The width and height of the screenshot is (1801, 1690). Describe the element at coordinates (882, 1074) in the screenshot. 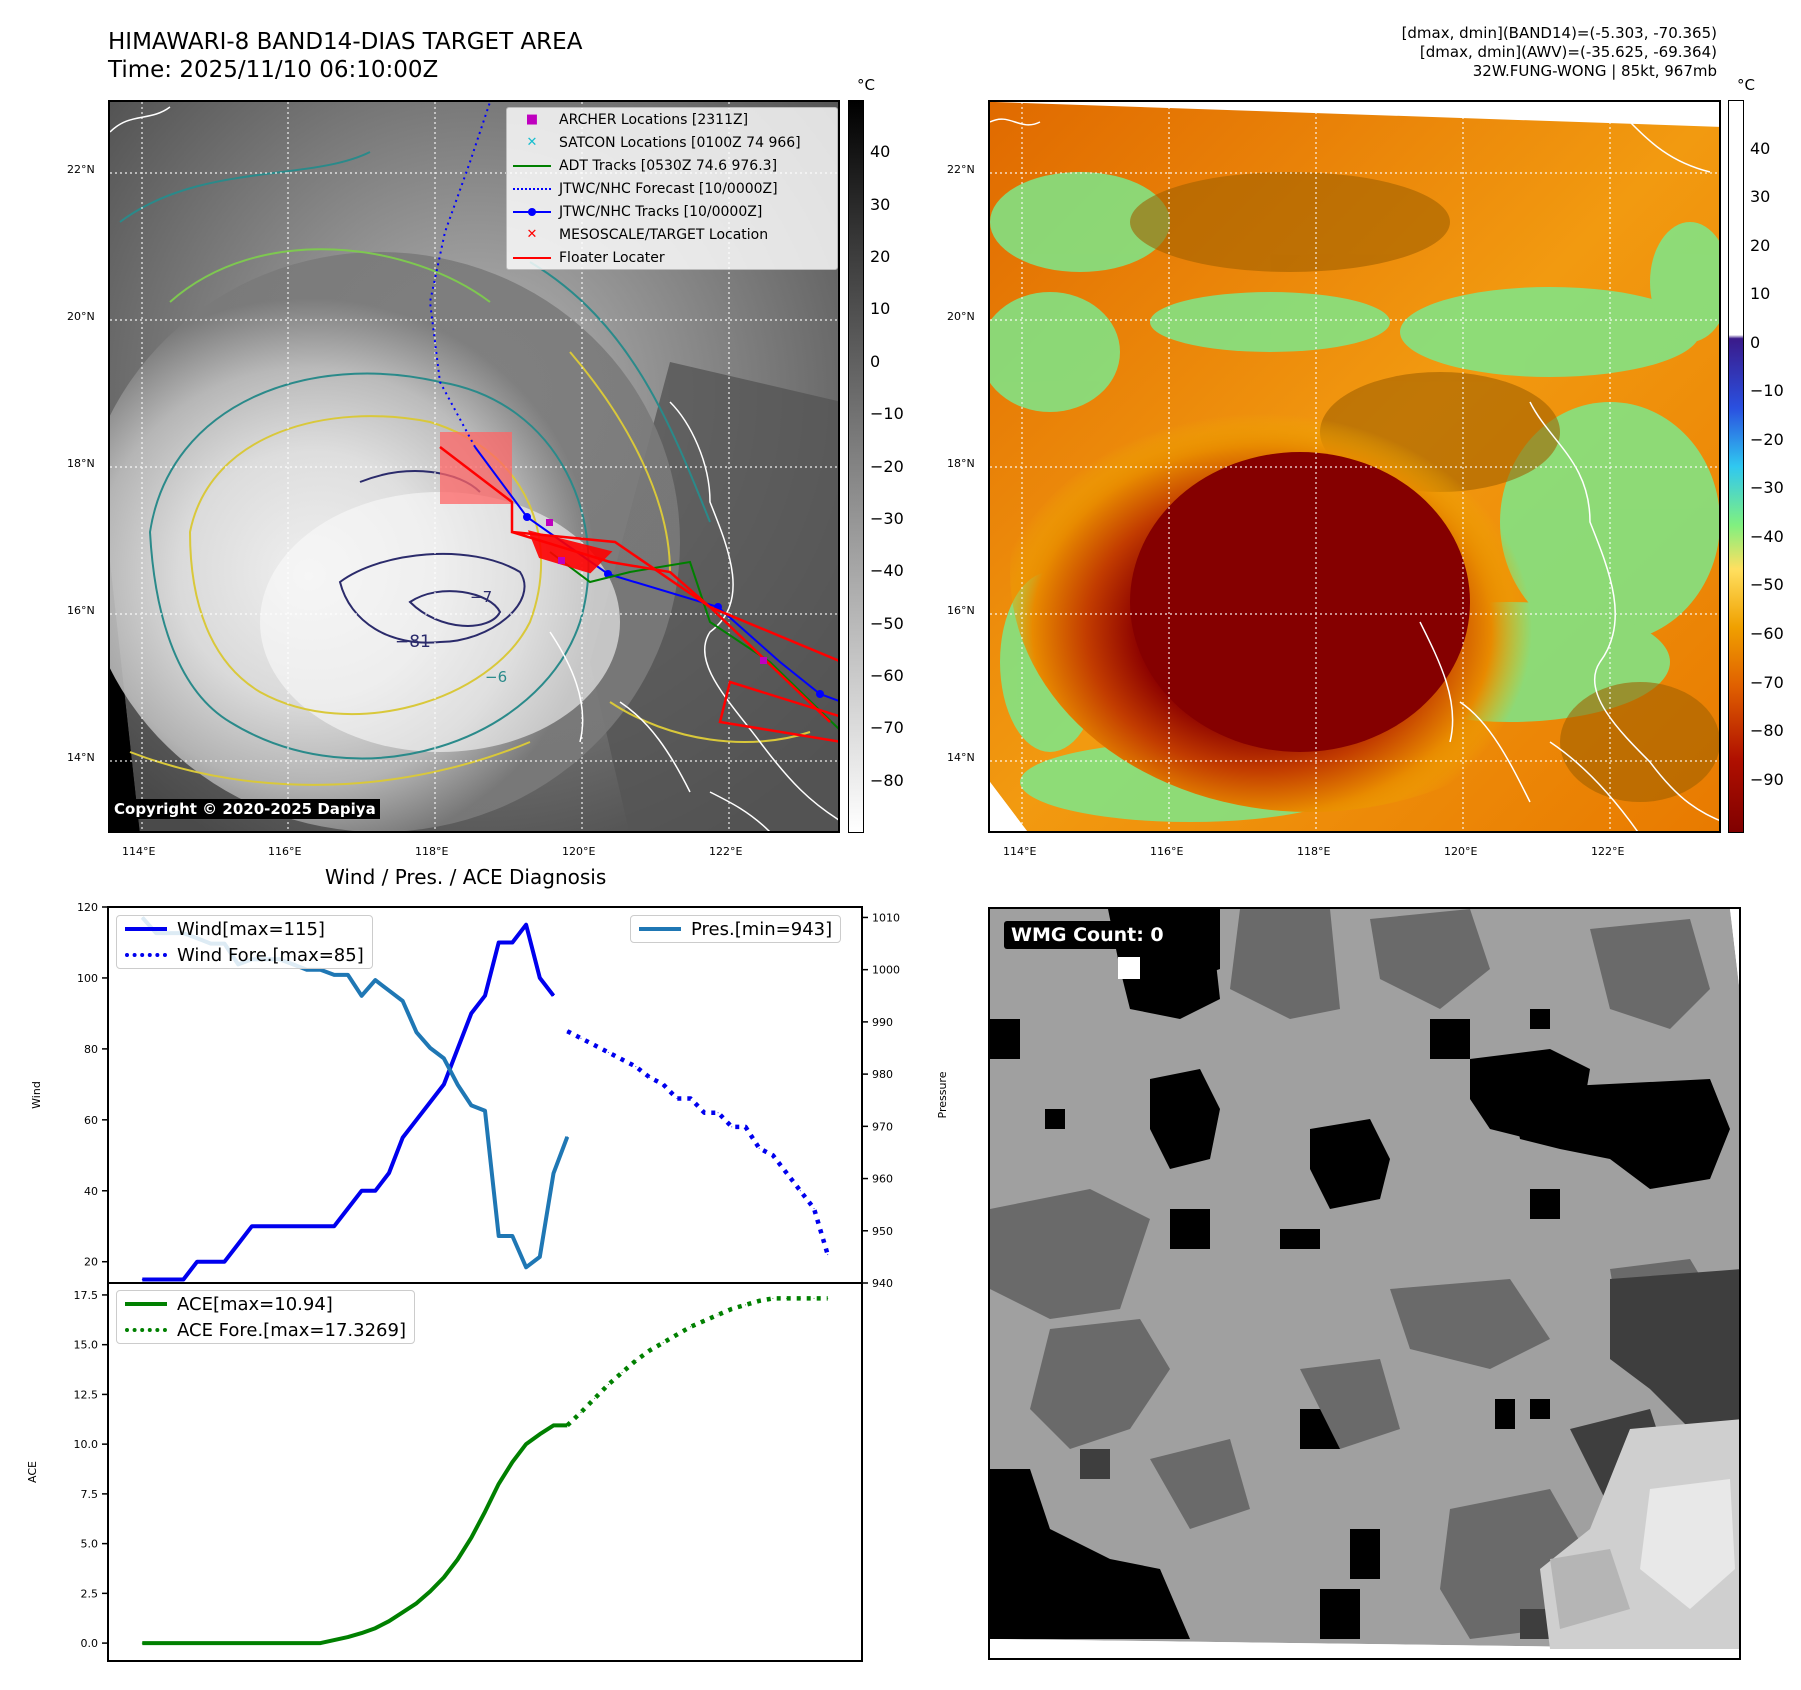

I see `y-tick-label: 980` at that location.